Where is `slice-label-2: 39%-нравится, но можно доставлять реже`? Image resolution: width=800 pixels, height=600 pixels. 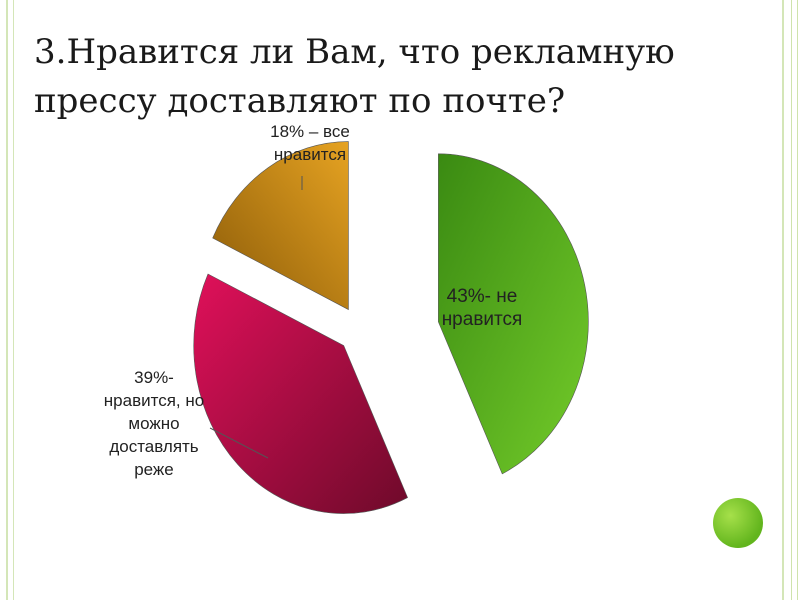
slice-label-2: 39%-нравится, но можно доставлять реже is located at coordinates (154, 423).